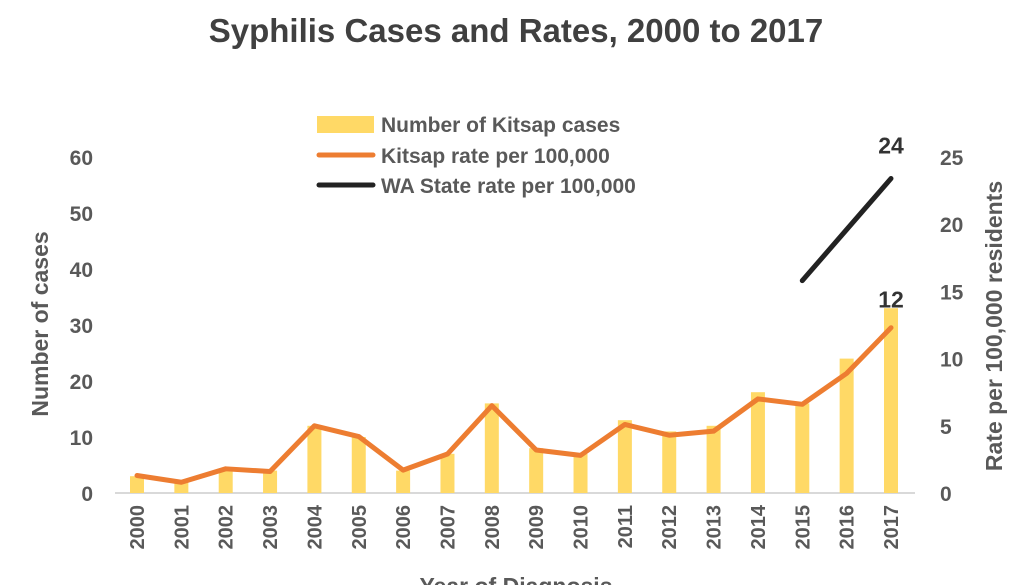 Image resolution: width=1035 pixels, height=585 pixels. I want to click on x-tick-label: 2017, so click(892, 527).